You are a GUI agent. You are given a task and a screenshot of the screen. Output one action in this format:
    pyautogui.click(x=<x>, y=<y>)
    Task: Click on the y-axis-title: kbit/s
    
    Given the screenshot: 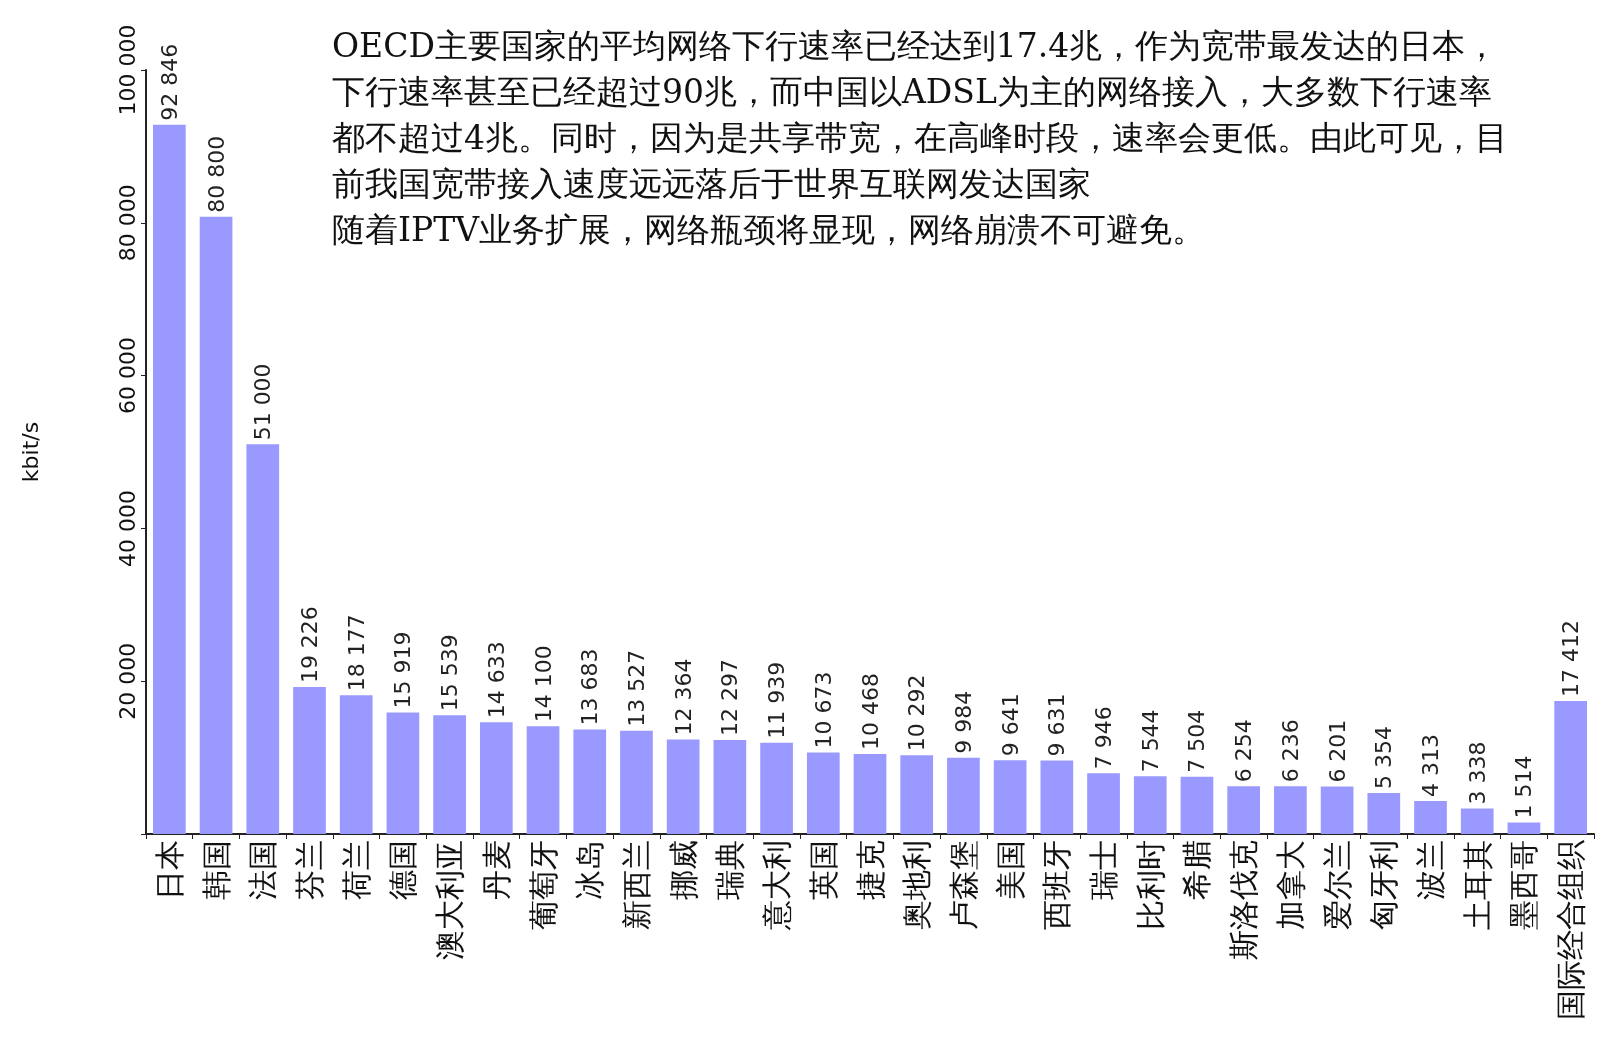 What is the action you would take?
    pyautogui.click(x=30, y=452)
    